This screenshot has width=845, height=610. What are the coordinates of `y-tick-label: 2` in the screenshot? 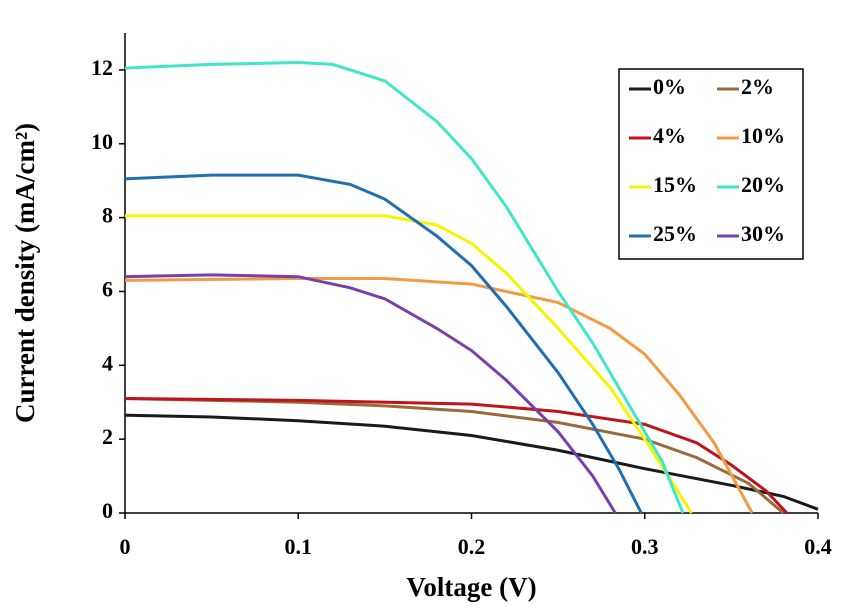 It's located at (107, 436).